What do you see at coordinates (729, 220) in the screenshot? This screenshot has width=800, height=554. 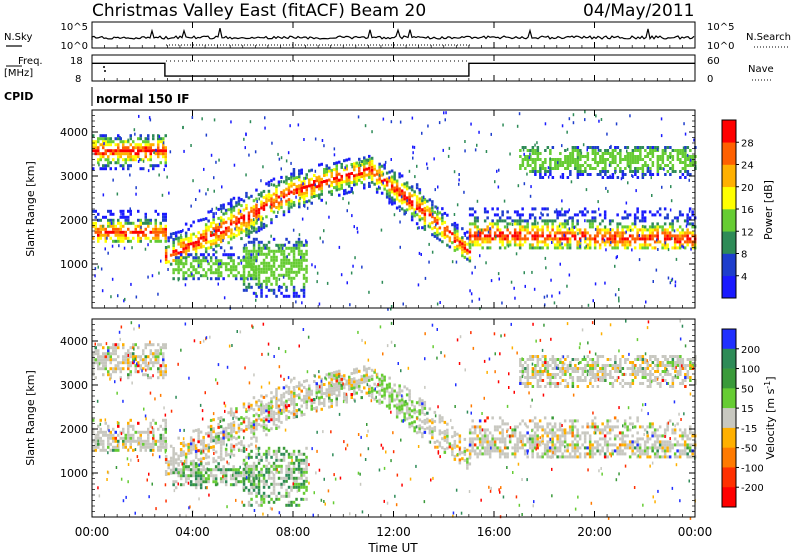 I see `colorbar-swatch` at bounding box center [729, 220].